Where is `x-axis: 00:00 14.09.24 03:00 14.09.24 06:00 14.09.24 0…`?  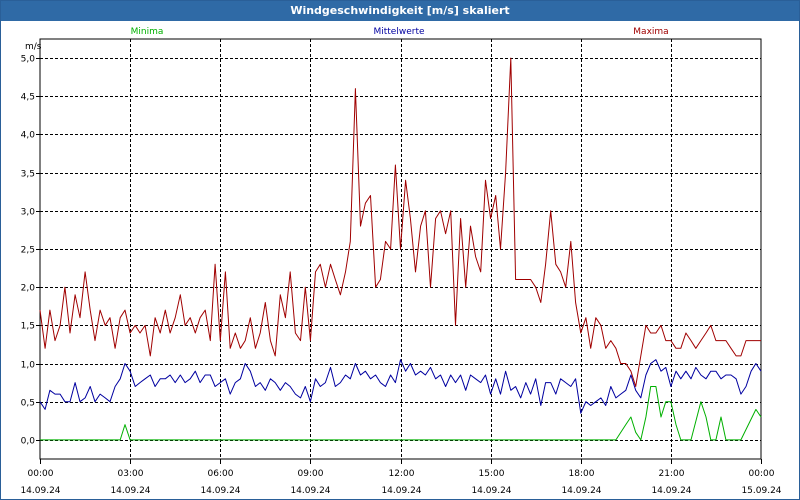
x-axis: 00:00 14.09.24 03:00 14.09.24 06:00 14.09.24 0… is located at coordinates (401, 477).